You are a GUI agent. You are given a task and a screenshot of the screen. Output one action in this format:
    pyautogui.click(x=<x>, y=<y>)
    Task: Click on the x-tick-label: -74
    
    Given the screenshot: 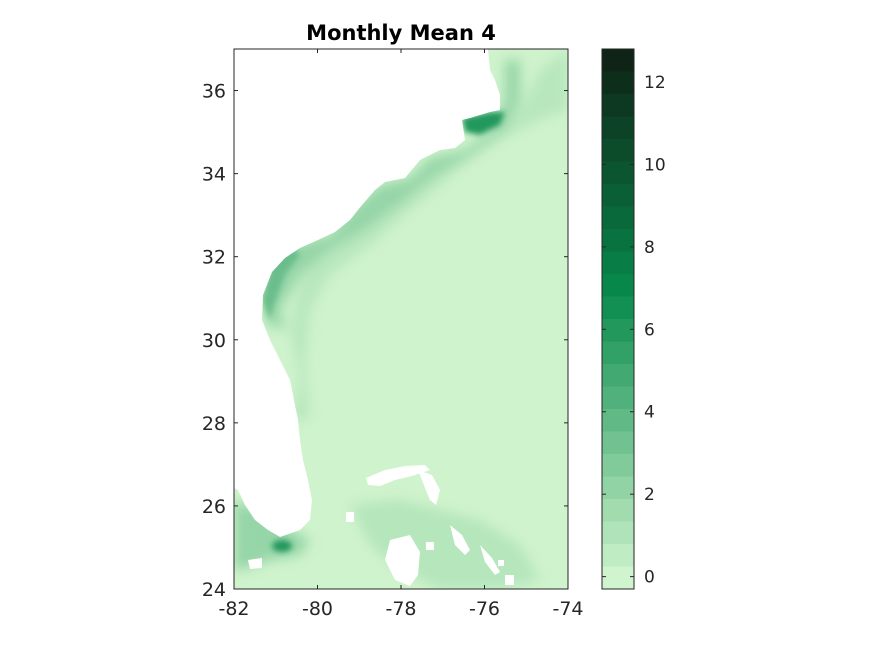 What is the action you would take?
    pyautogui.click(x=567, y=609)
    